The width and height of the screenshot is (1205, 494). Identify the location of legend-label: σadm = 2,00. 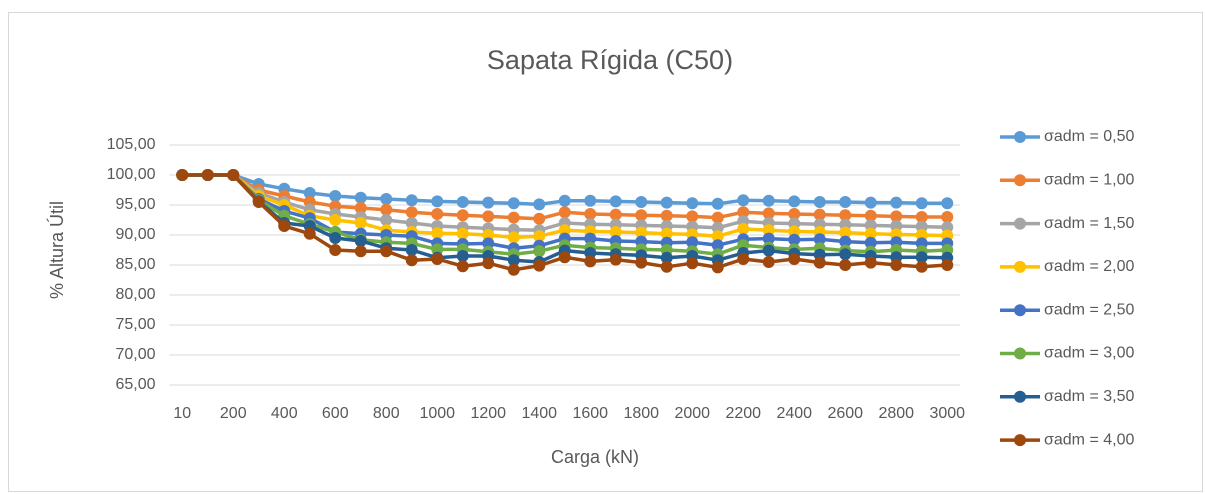
(1089, 266).